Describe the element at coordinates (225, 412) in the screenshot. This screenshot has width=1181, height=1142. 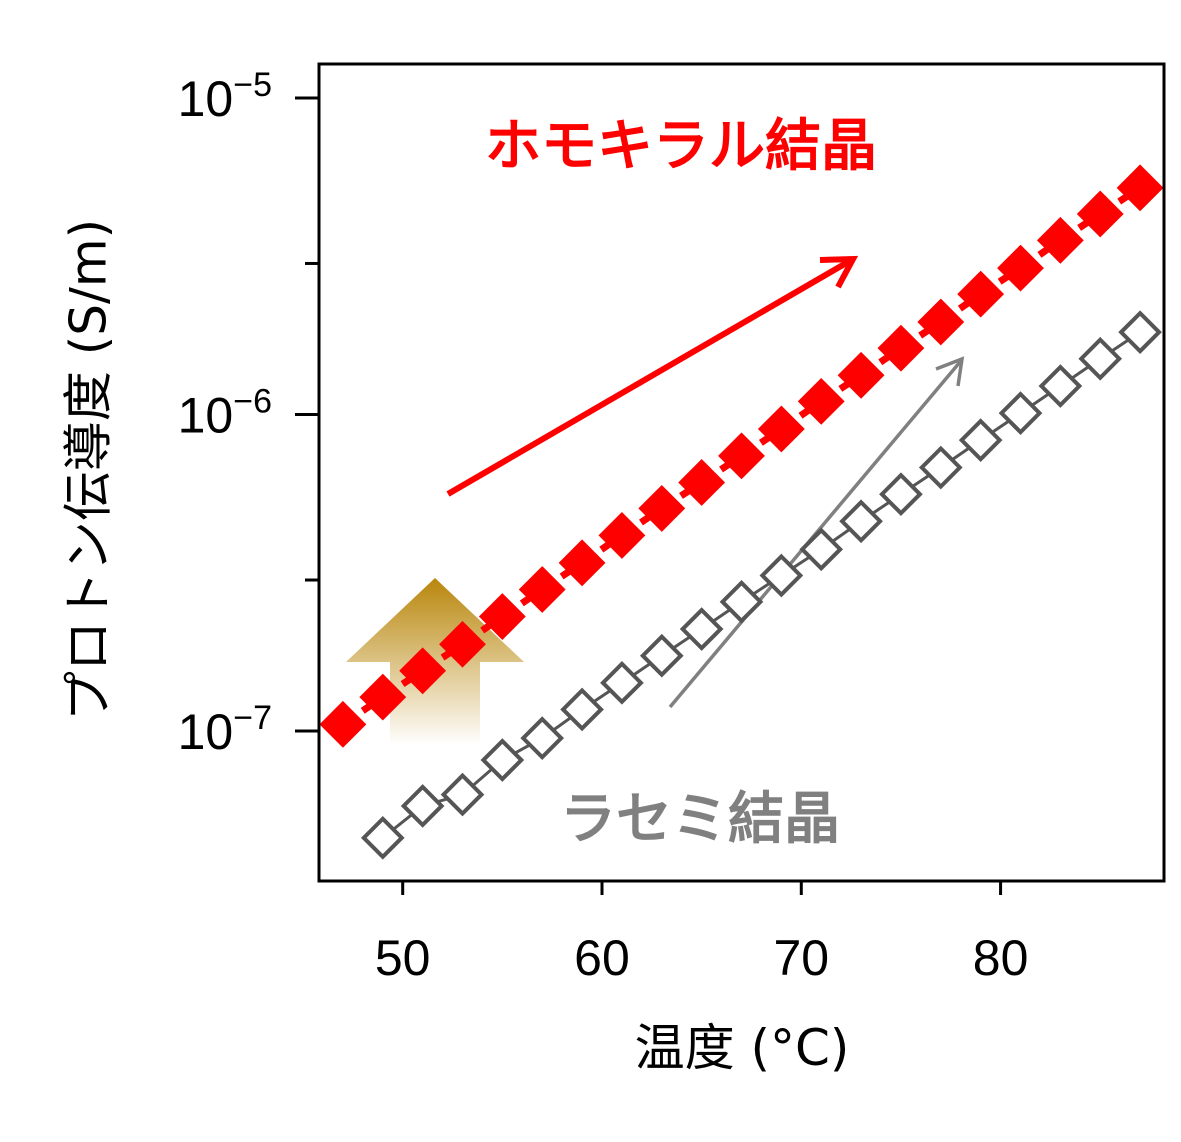
I see `y-tick-label: 10⁻⁶` at that location.